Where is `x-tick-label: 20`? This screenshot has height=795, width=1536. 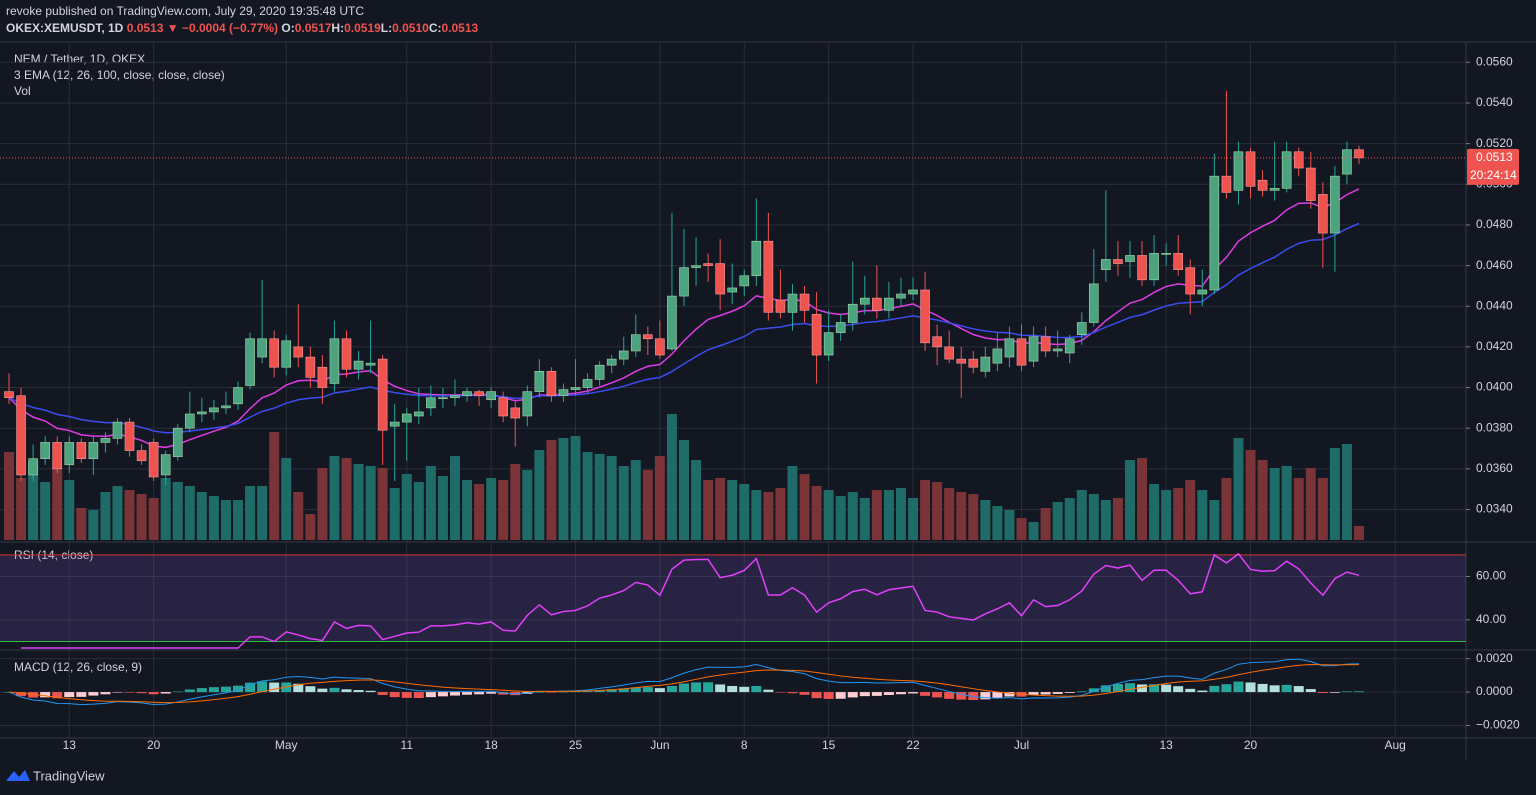 x-tick-label: 20 is located at coordinates (154, 745).